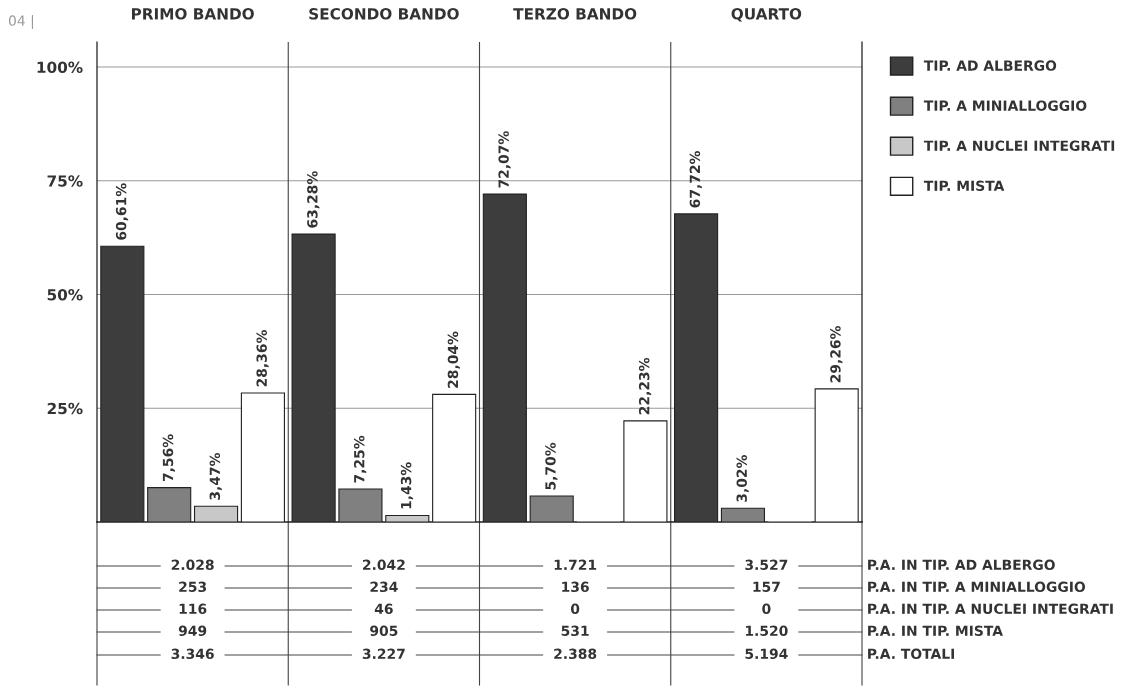  I want to click on text: P.A. TOTALI, so click(911, 654).